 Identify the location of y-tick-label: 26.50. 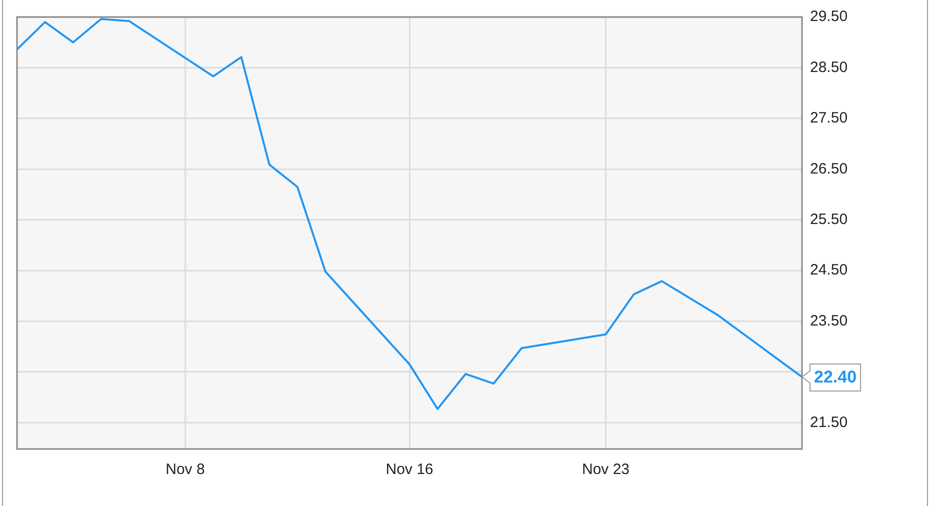
(829, 169).